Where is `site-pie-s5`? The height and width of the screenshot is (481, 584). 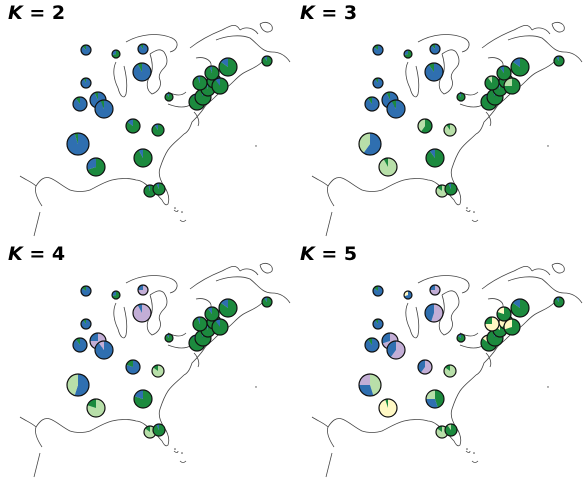 site-pie-s5 is located at coordinates (372, 345).